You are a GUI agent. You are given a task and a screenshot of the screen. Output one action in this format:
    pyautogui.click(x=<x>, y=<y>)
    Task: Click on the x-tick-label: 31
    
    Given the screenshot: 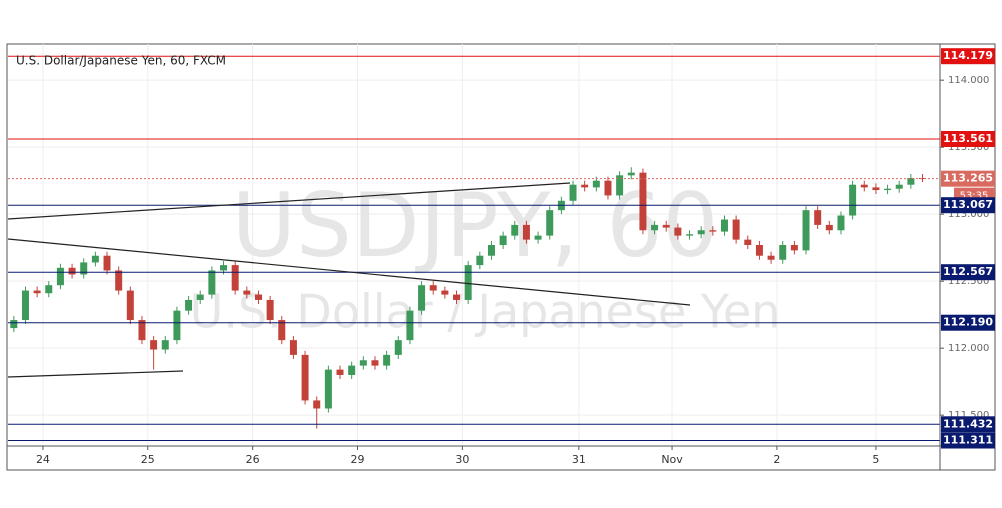 What is the action you would take?
    pyautogui.click(x=579, y=459)
    